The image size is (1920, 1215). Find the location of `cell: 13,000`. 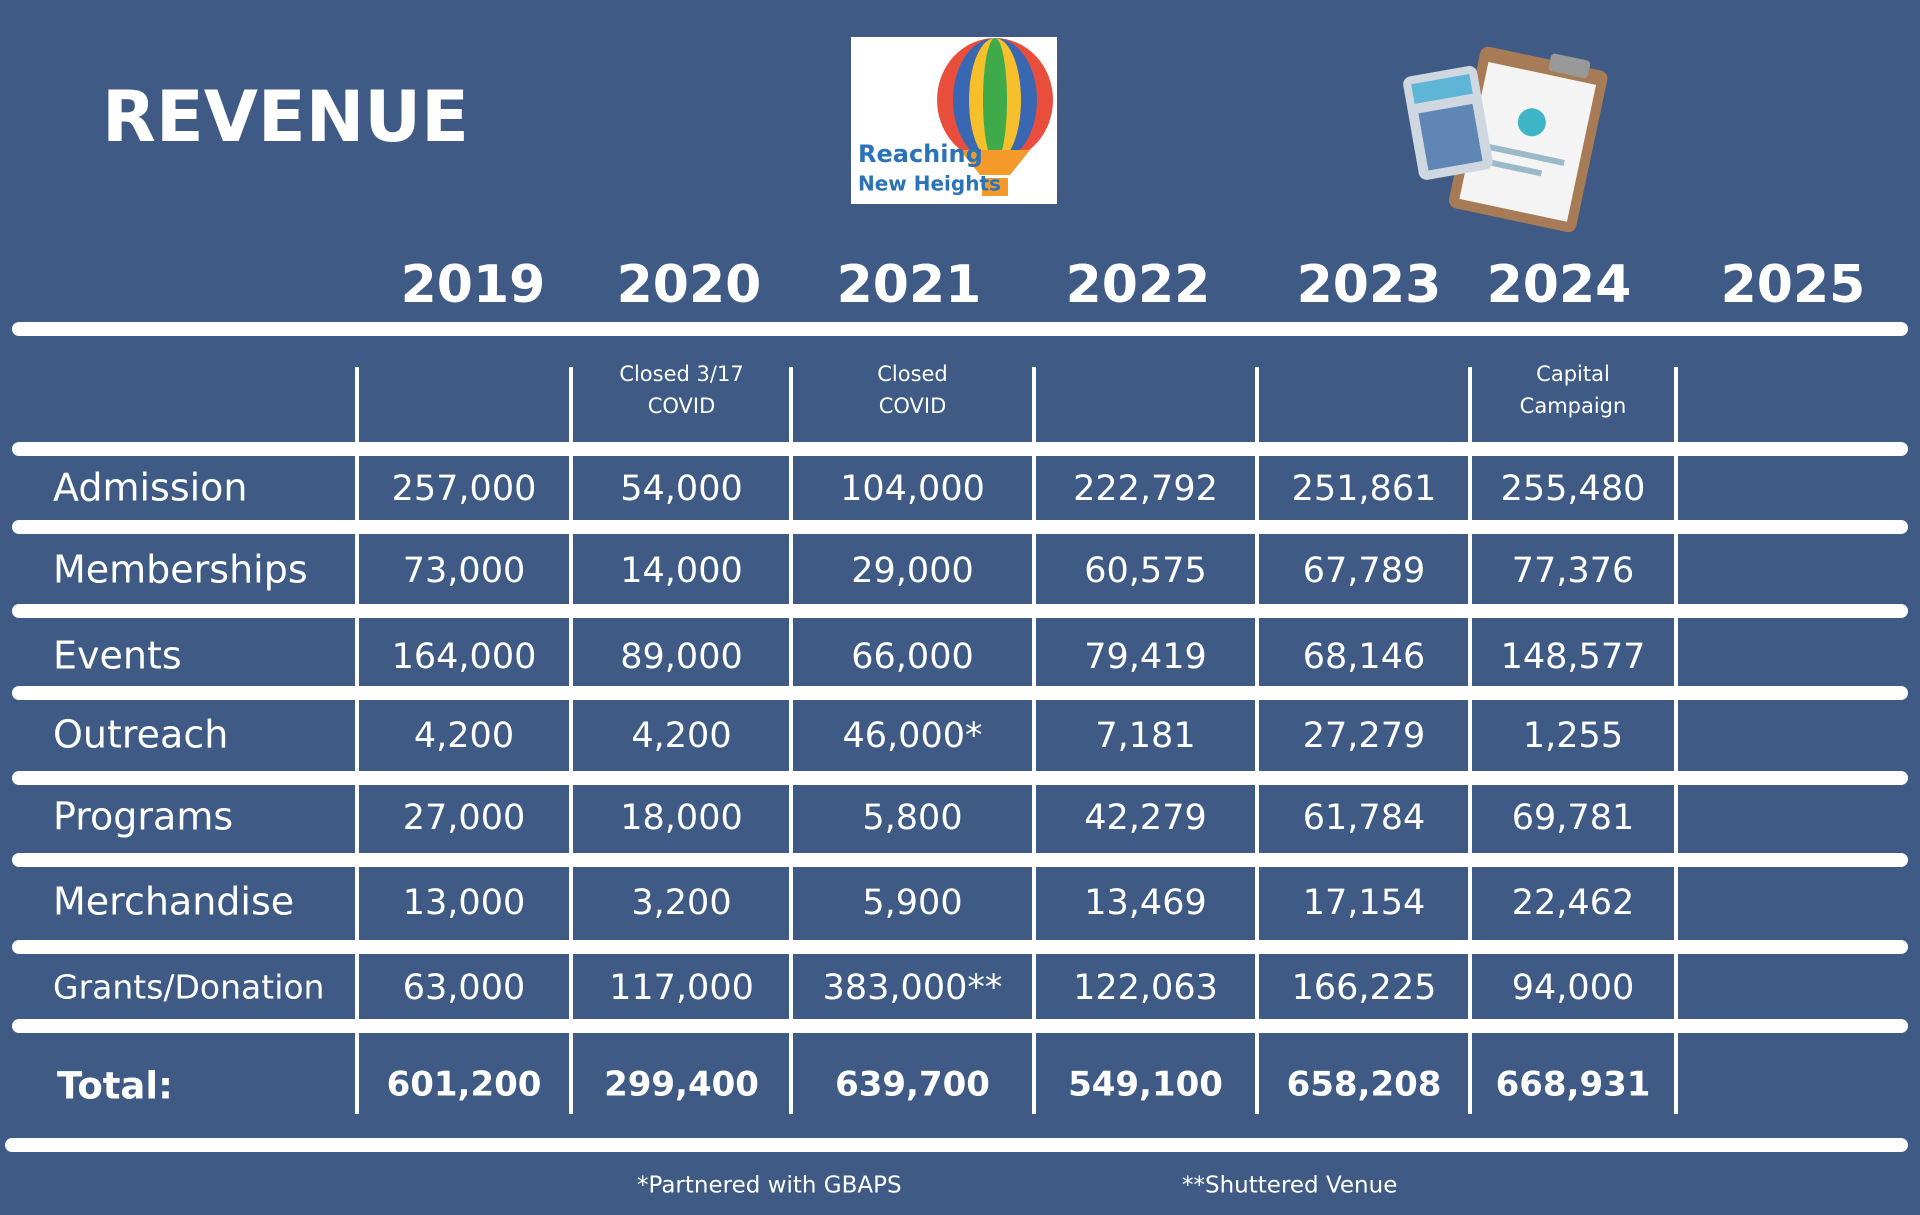

cell: 13,000 is located at coordinates (464, 903).